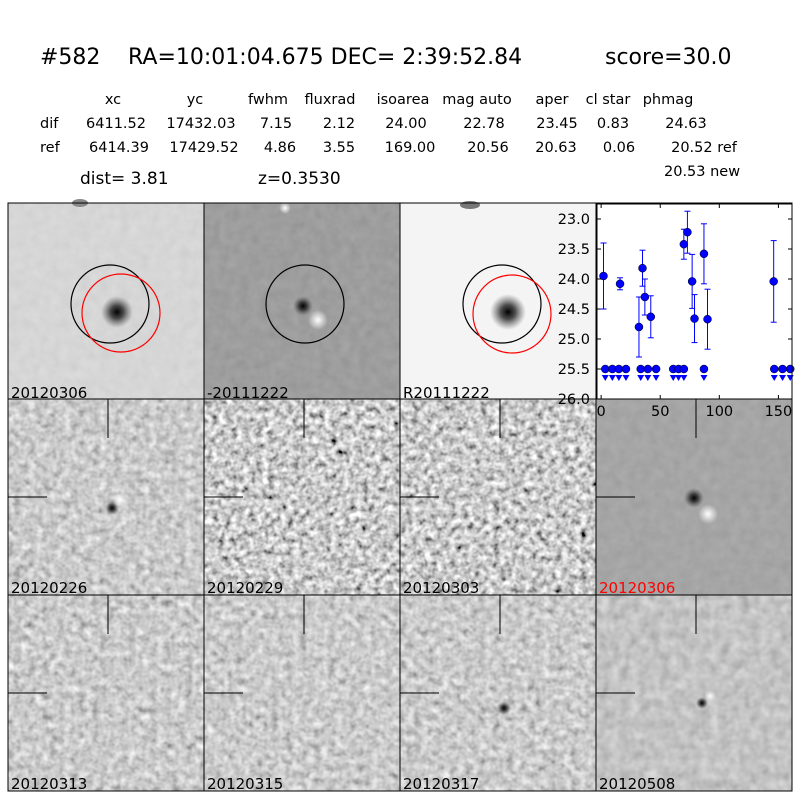  I want to click on table-cell: 23.45, so click(557, 124).